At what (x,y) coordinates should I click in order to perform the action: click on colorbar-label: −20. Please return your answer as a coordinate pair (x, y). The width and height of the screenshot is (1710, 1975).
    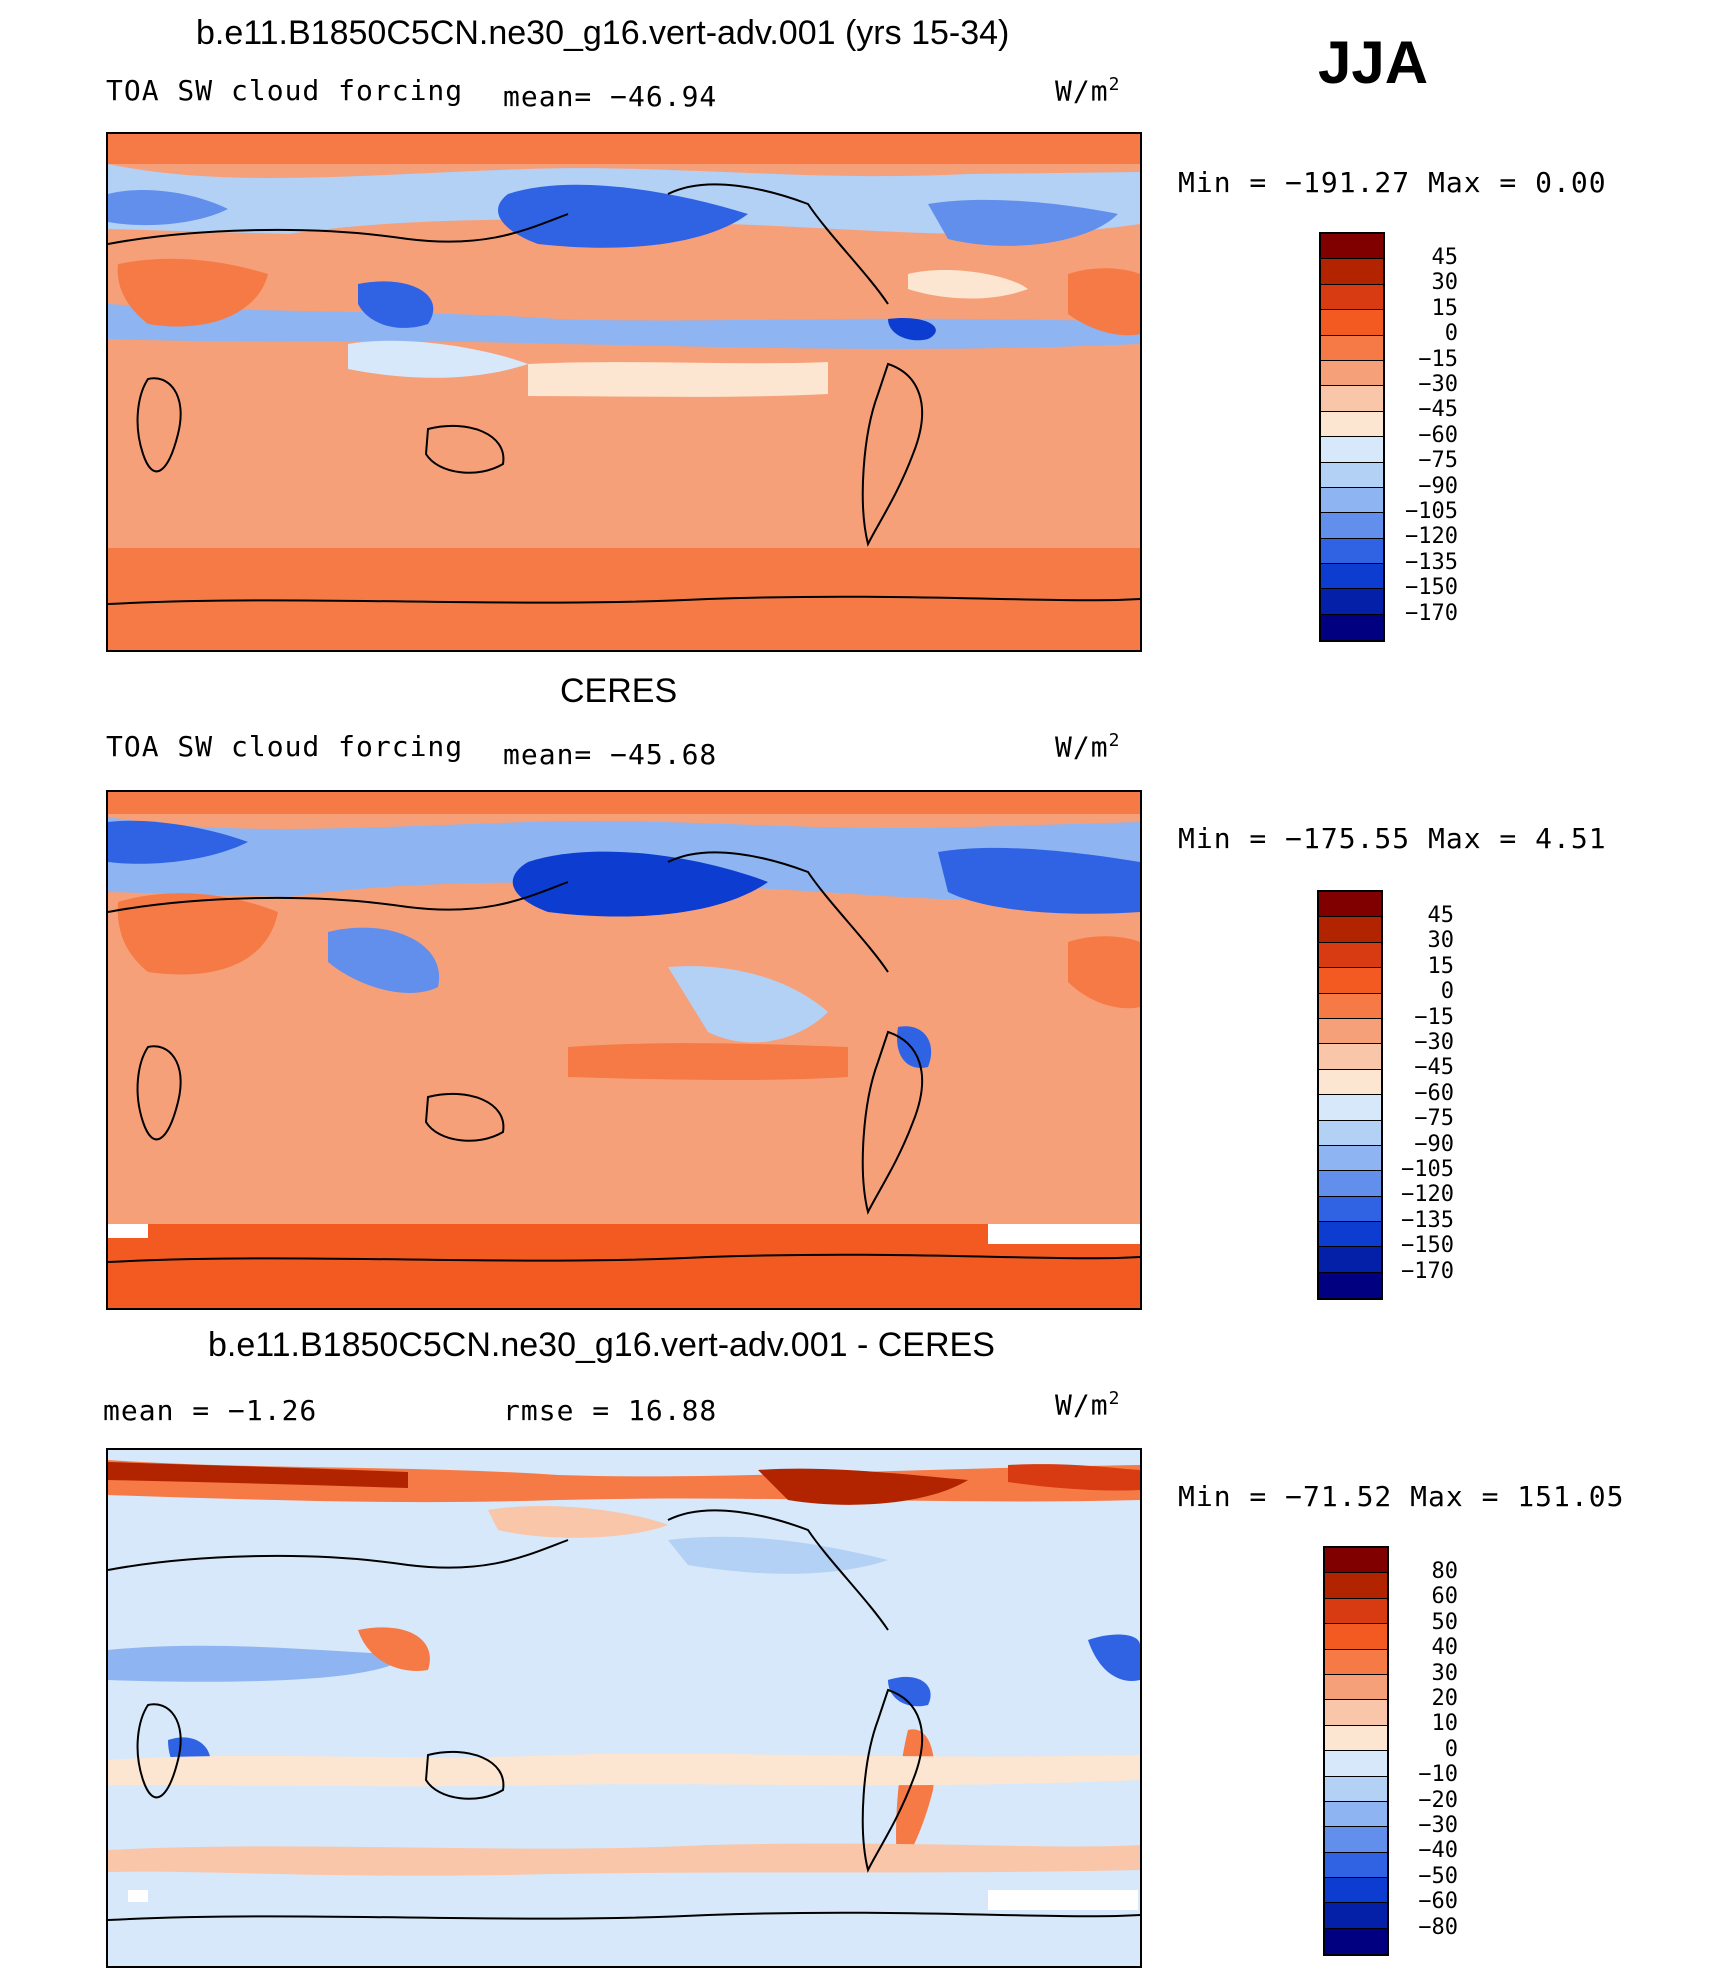
    Looking at the image, I should click on (1438, 1800).